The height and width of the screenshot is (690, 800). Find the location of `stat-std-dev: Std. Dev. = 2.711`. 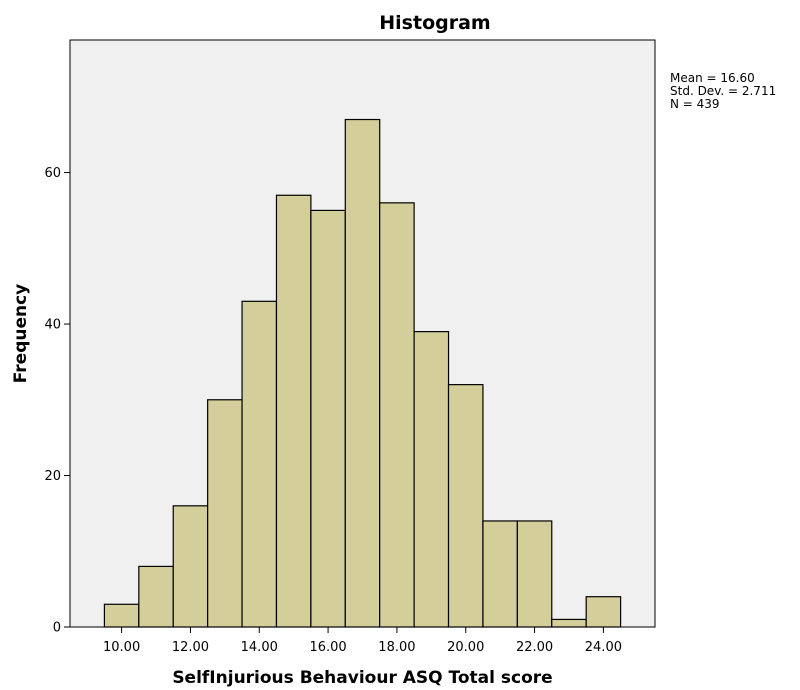

stat-std-dev: Std. Dev. = 2.711 is located at coordinates (723, 91).